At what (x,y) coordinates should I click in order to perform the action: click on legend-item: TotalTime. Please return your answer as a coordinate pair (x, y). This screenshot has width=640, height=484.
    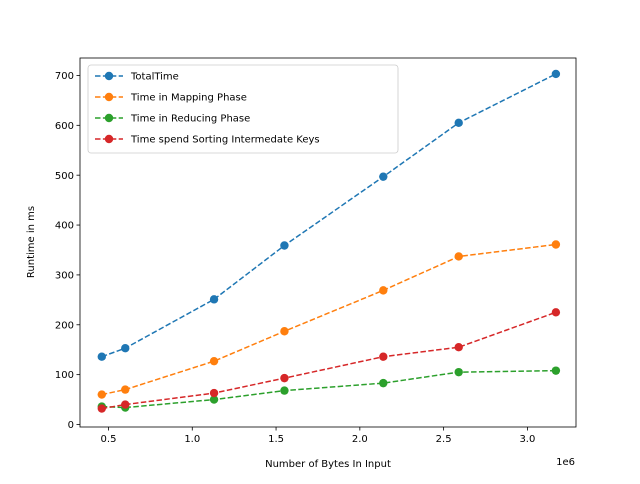
    Looking at the image, I should click on (137, 77).